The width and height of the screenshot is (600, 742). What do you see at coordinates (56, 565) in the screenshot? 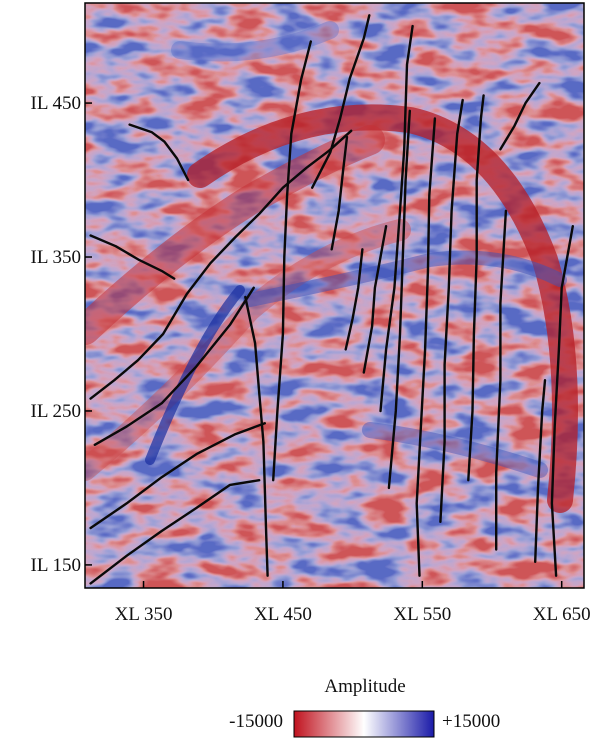
I see `y-tick-label-4: IL 150` at bounding box center [56, 565].